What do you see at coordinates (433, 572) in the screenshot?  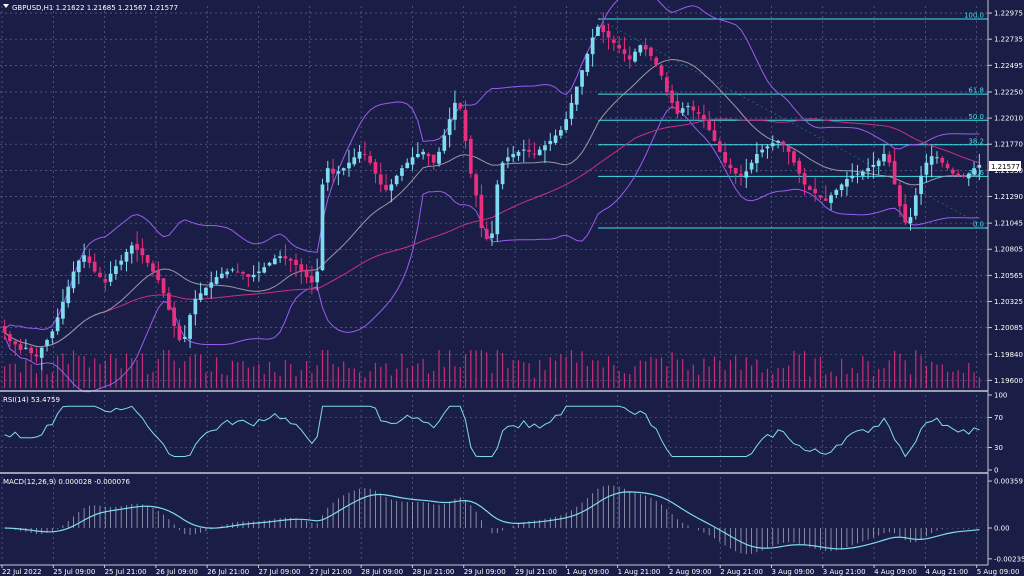 I see `time-tick-label: 28 Jul 21:00` at bounding box center [433, 572].